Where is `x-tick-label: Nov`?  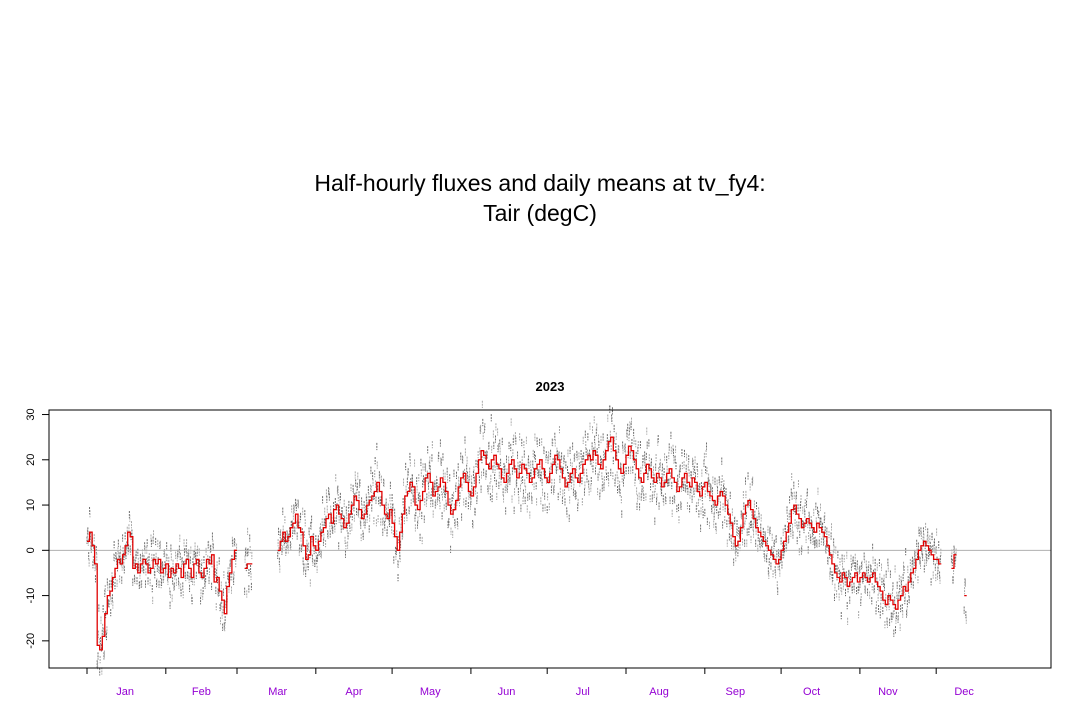 x-tick-label: Nov is located at coordinates (888, 692).